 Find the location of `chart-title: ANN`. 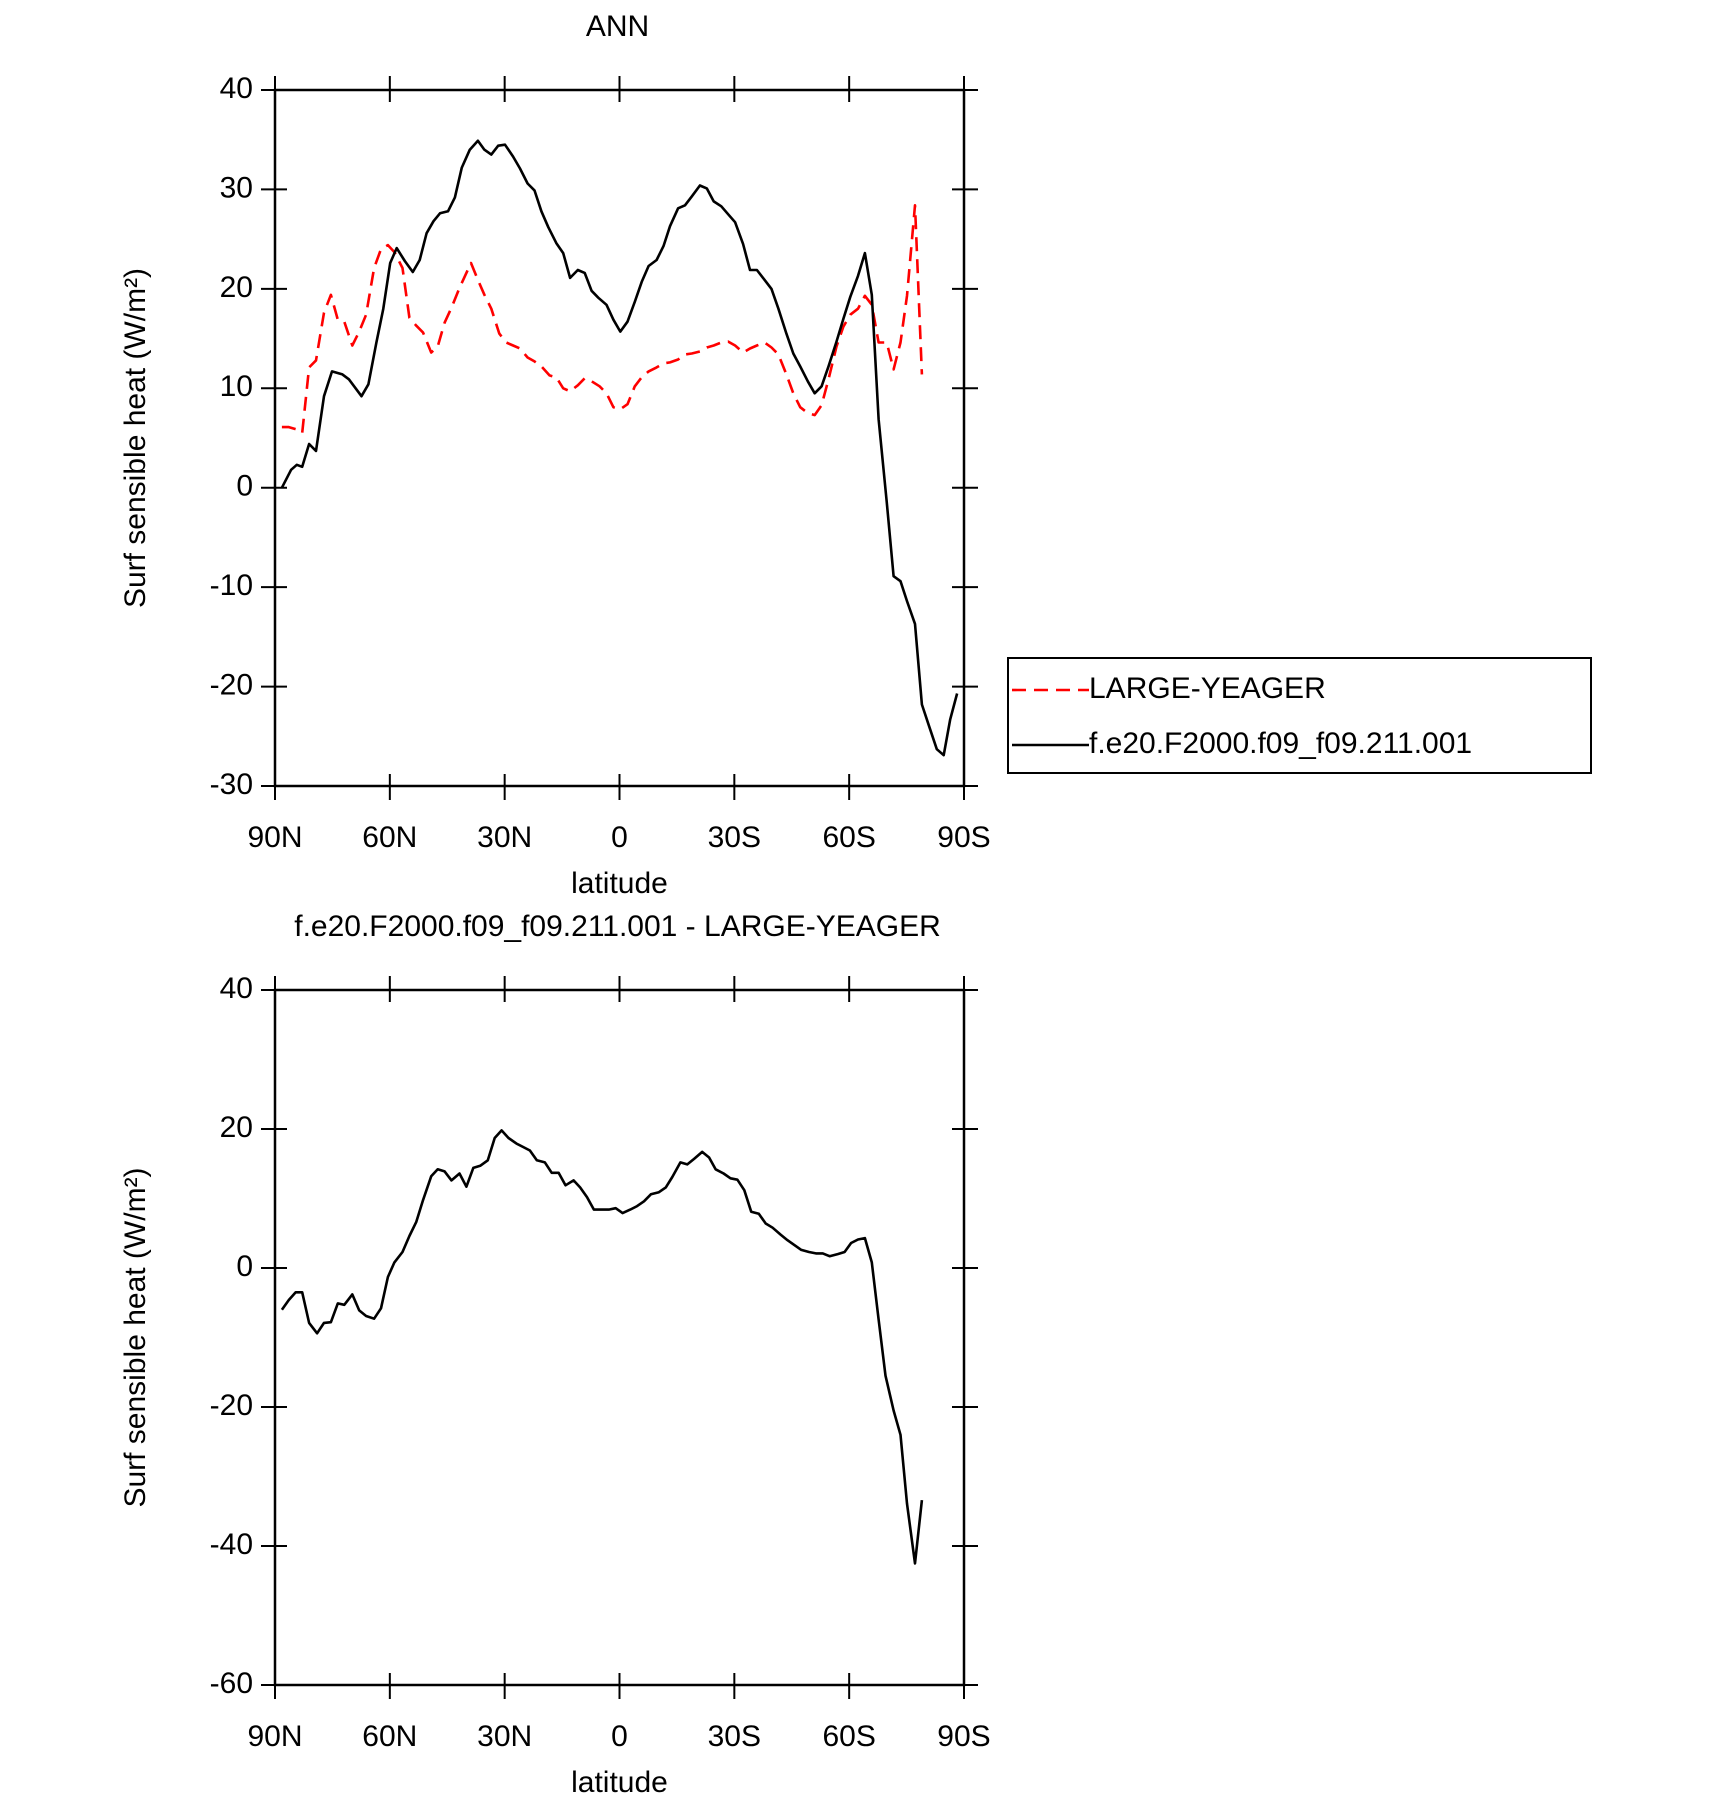

chart-title: ANN is located at coordinates (617, 26).